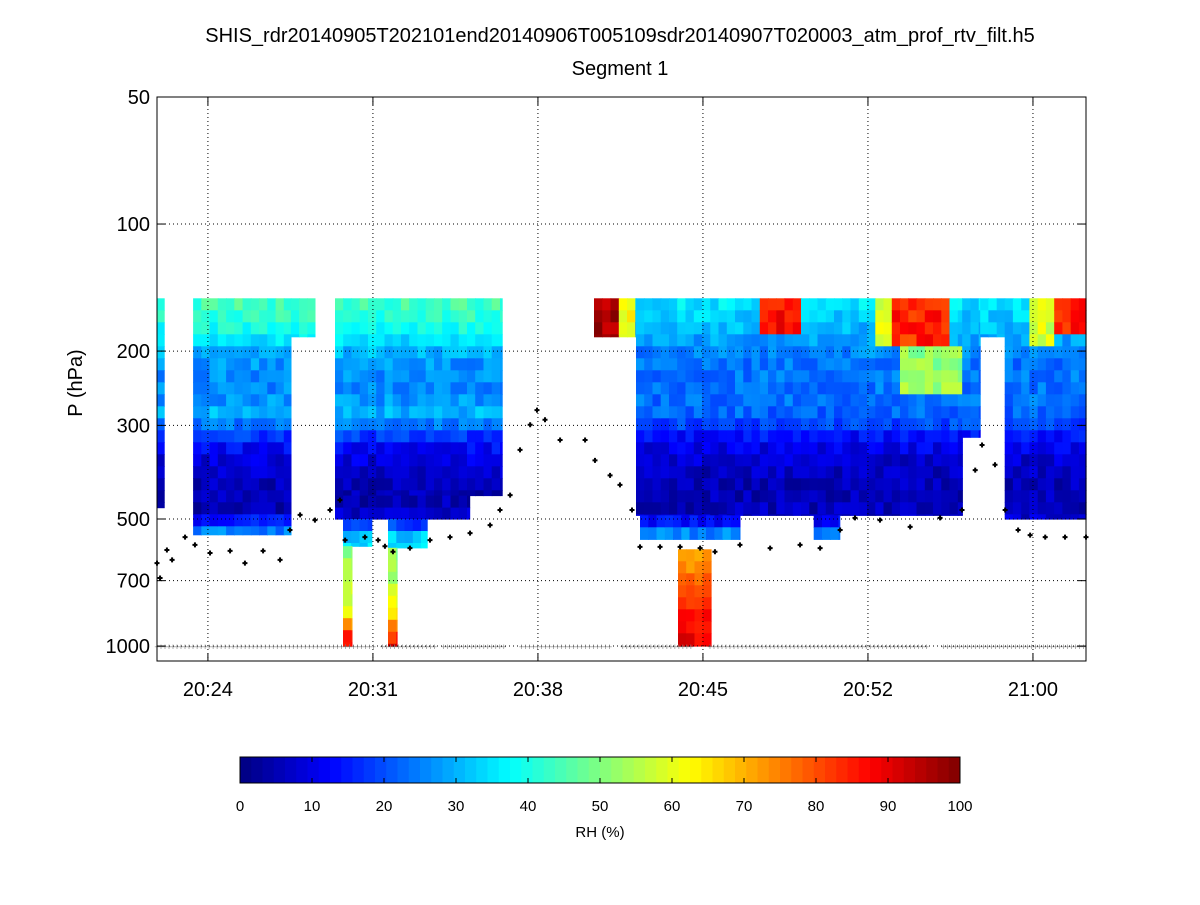  Describe the element at coordinates (703, 690) in the screenshot. I see `x-tick-label: 20:45` at that location.